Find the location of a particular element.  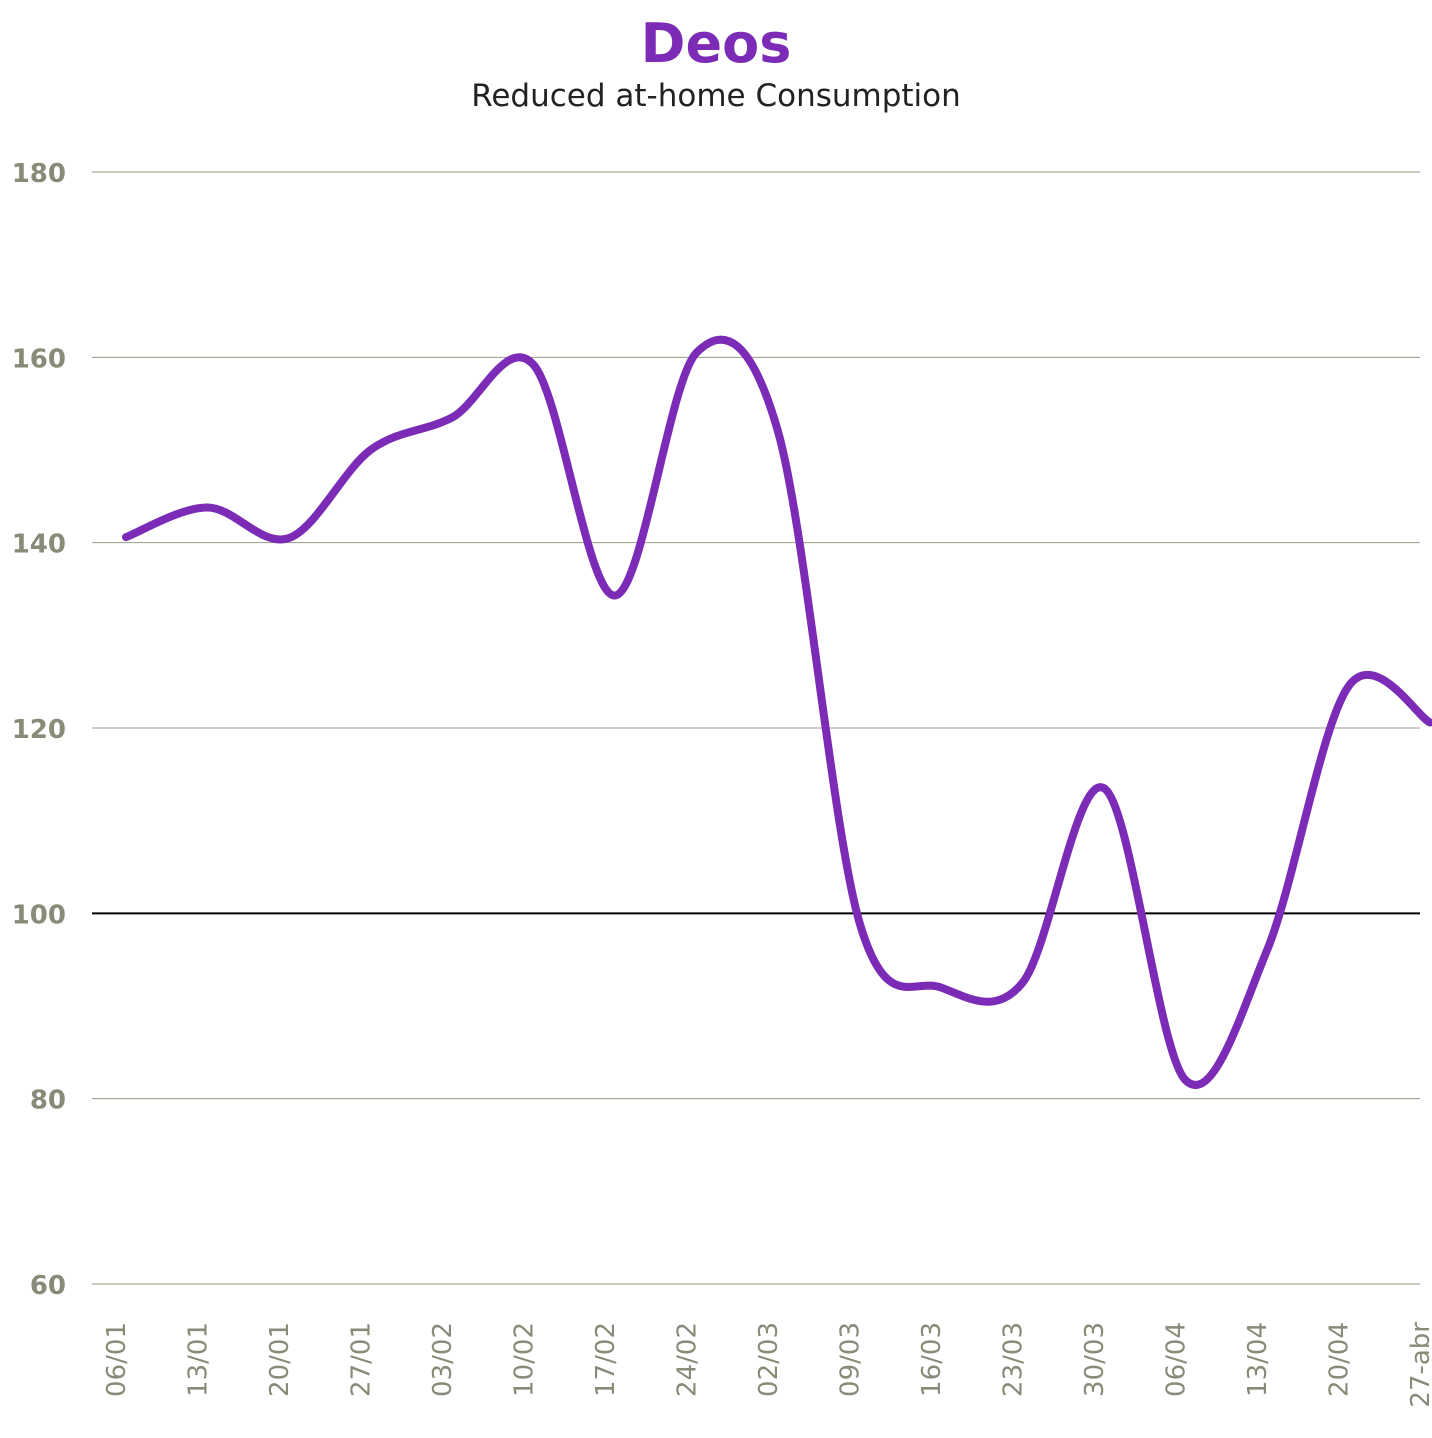

x-tick-label: 27-abr is located at coordinates (1419, 1365).